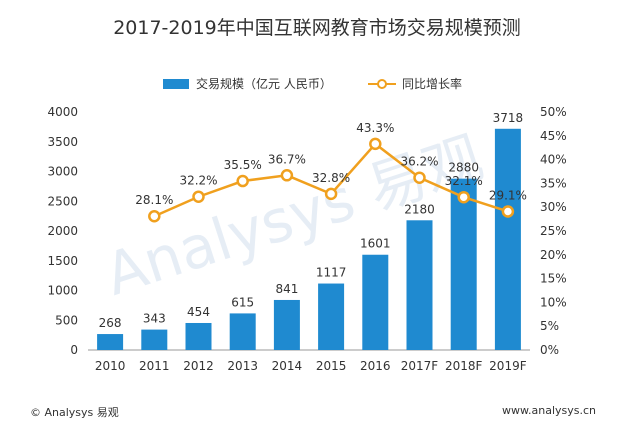 This screenshot has width=634, height=436. Describe the element at coordinates (508, 211) in the screenshot. I see `growth-point-2019F` at that location.